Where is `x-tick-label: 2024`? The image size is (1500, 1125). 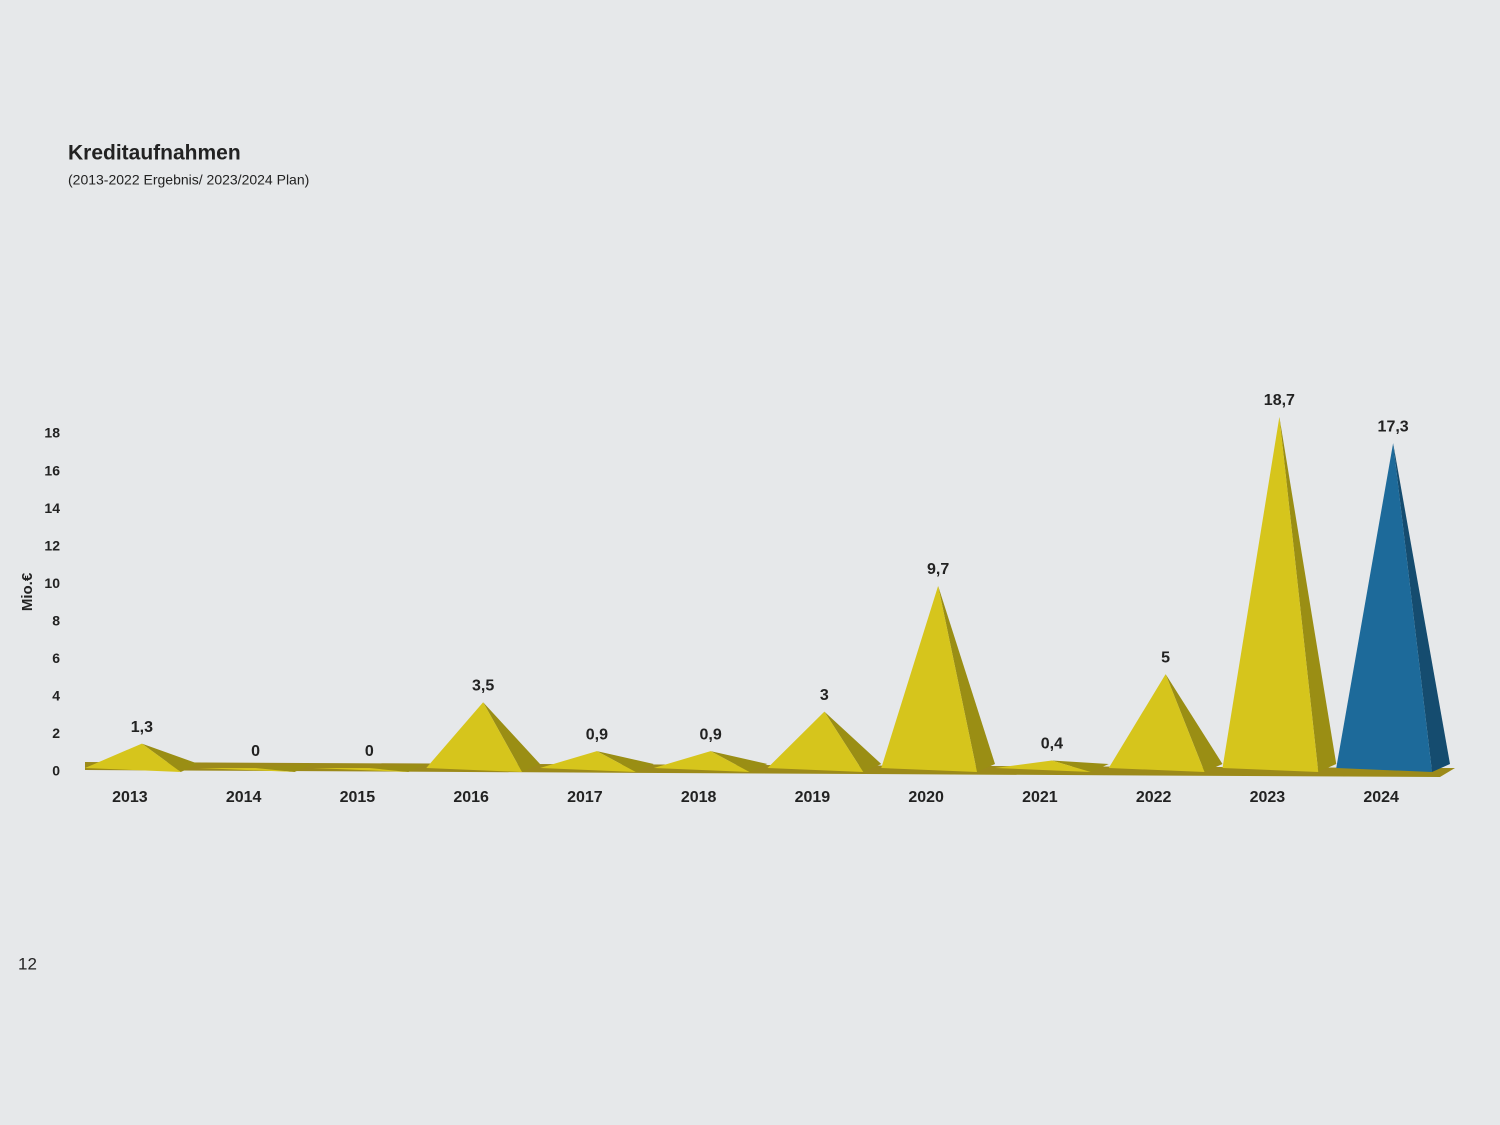
x-tick-label: 2024 is located at coordinates (1381, 797).